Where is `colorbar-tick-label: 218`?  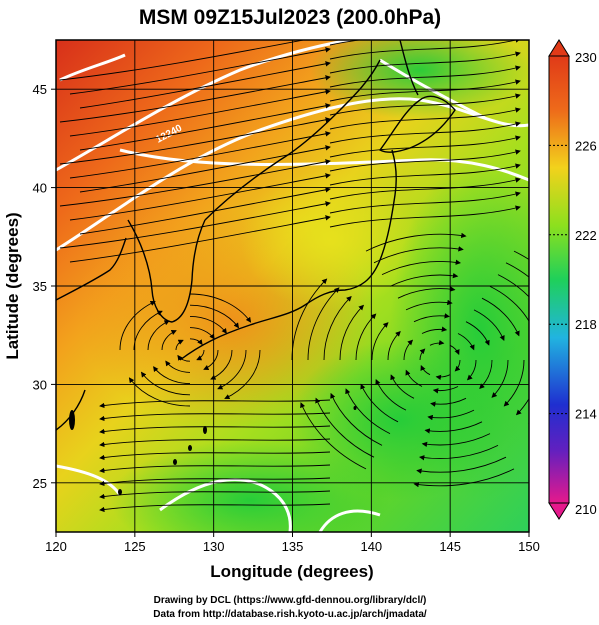
colorbar-tick-label: 218 is located at coordinates (586, 324).